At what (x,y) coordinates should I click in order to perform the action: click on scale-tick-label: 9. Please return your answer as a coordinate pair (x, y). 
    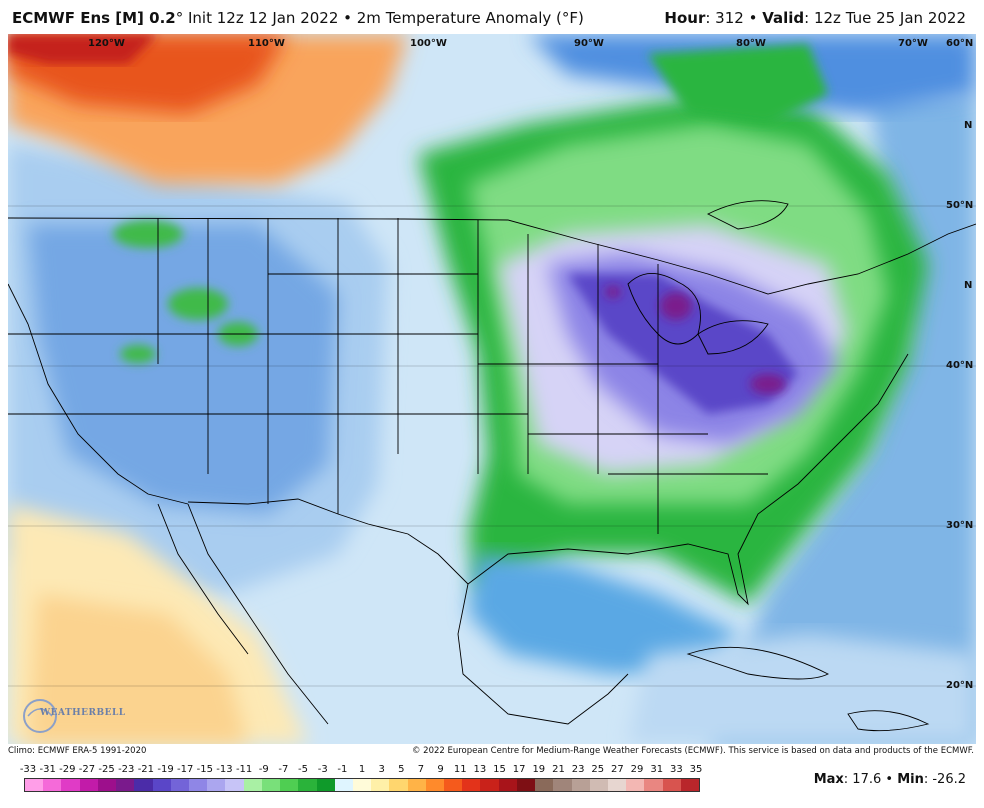
    Looking at the image, I should click on (440, 769).